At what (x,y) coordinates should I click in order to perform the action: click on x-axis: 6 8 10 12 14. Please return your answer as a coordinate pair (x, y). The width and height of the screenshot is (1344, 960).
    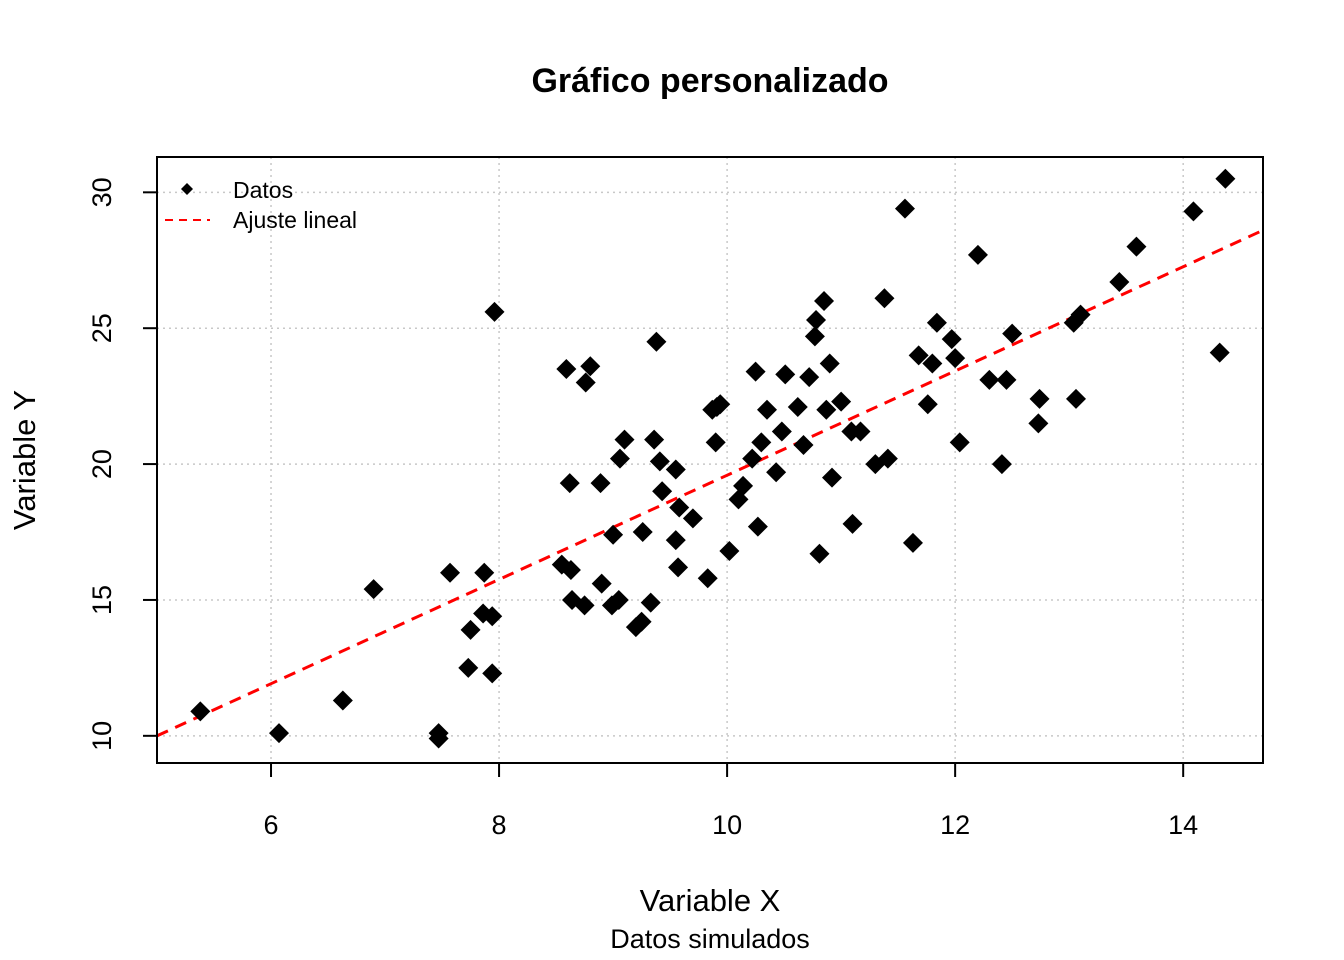
    Looking at the image, I should click on (731, 801).